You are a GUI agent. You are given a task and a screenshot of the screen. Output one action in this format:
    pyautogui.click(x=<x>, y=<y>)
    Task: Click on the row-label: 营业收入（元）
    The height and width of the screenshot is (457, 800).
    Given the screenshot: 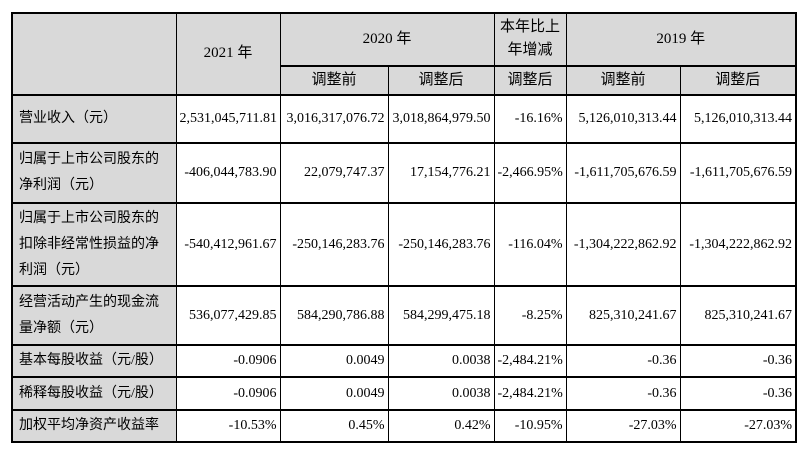 What is the action you would take?
    pyautogui.click(x=94, y=118)
    